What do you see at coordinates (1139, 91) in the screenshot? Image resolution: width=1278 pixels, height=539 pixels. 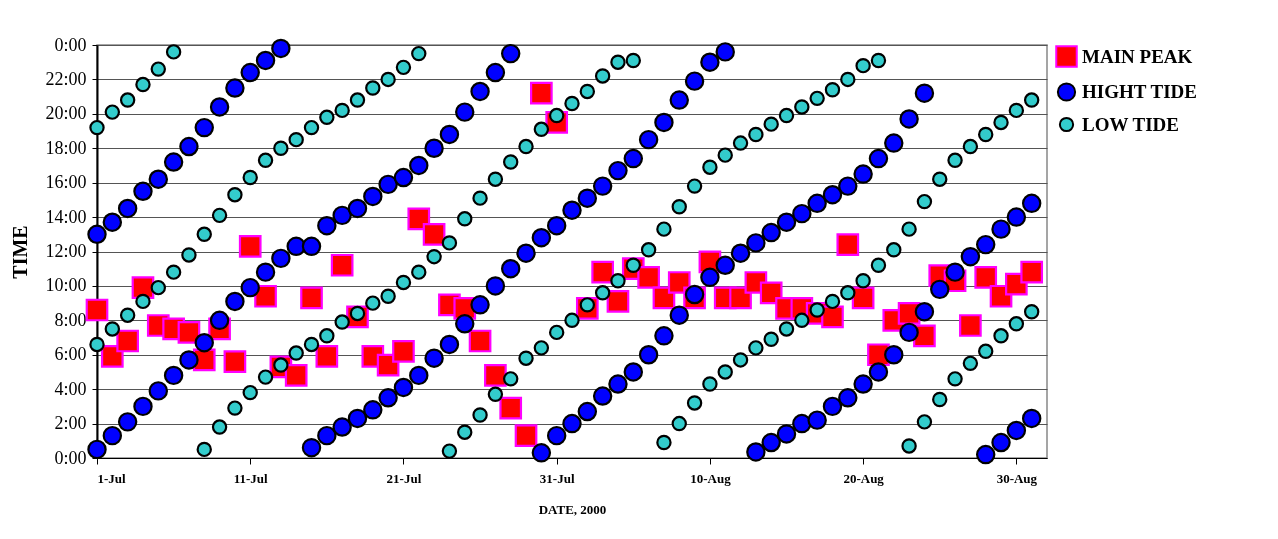 I see `legend-label: HIGHT TIDE` at bounding box center [1139, 91].